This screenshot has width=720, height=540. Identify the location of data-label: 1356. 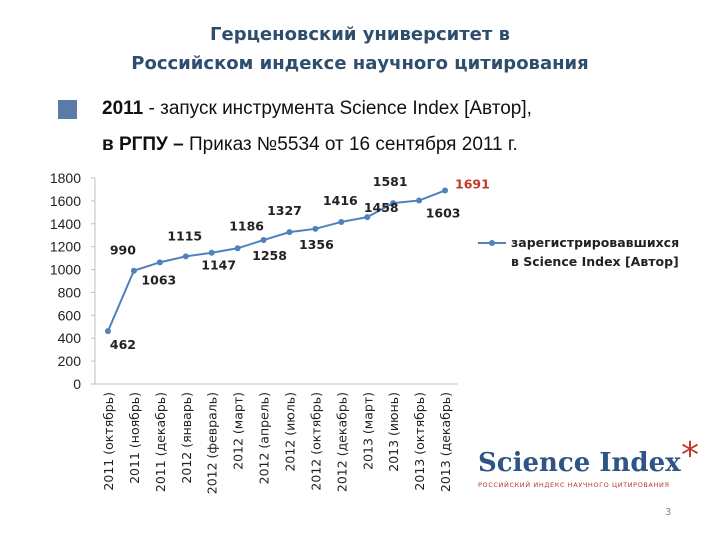
(316, 244).